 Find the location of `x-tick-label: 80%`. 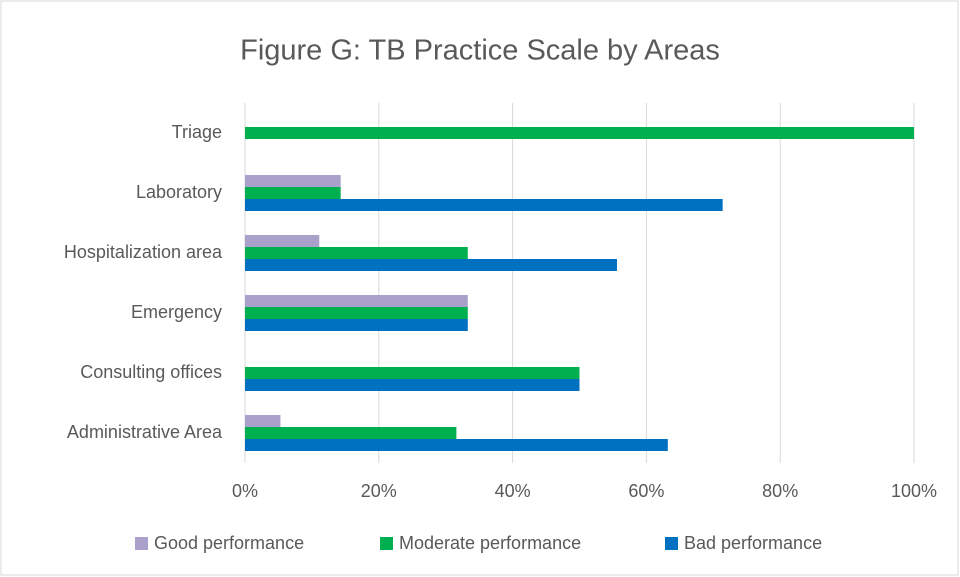

x-tick-label: 80% is located at coordinates (780, 491).